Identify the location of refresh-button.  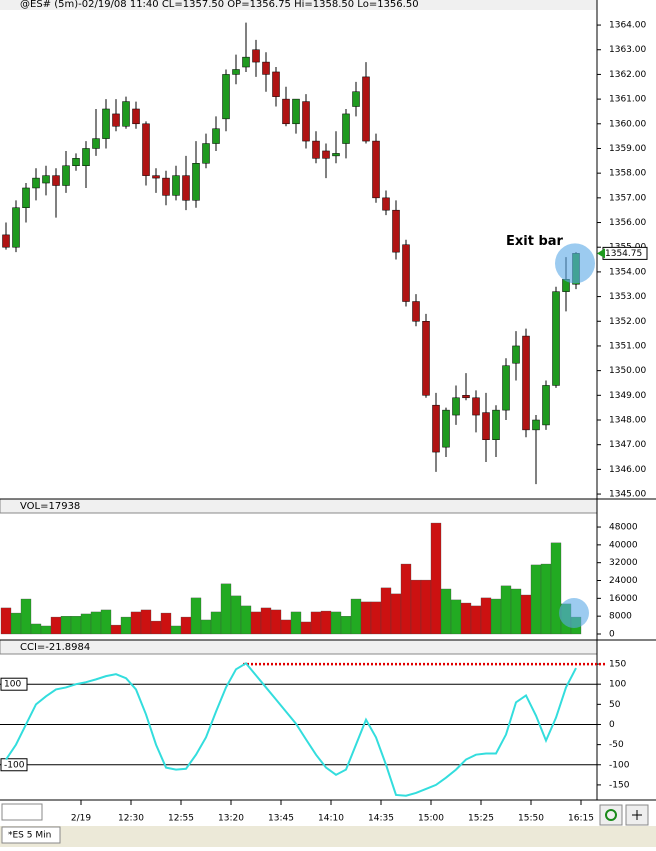
(611, 815).